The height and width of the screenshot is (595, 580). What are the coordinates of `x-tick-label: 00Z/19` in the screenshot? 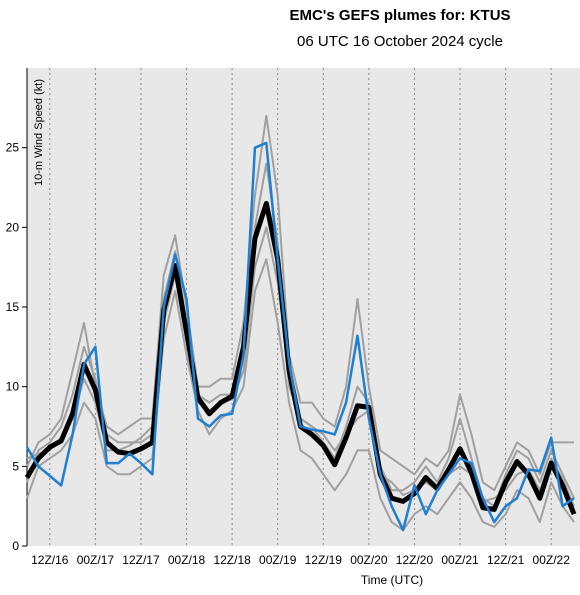 It's located at (278, 560).